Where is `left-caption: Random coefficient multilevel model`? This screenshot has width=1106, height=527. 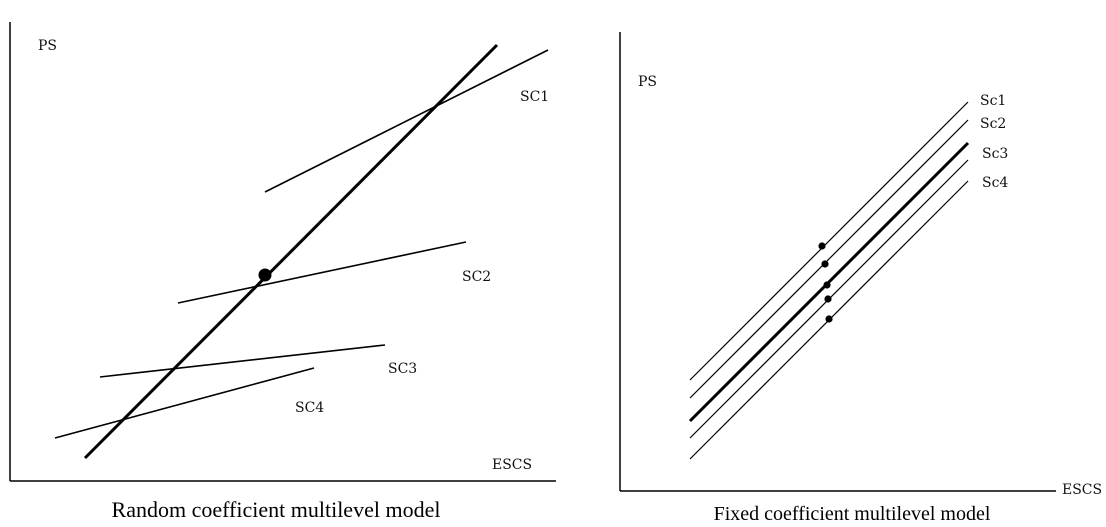 left-caption: Random coefficient multilevel model is located at coordinates (276, 509).